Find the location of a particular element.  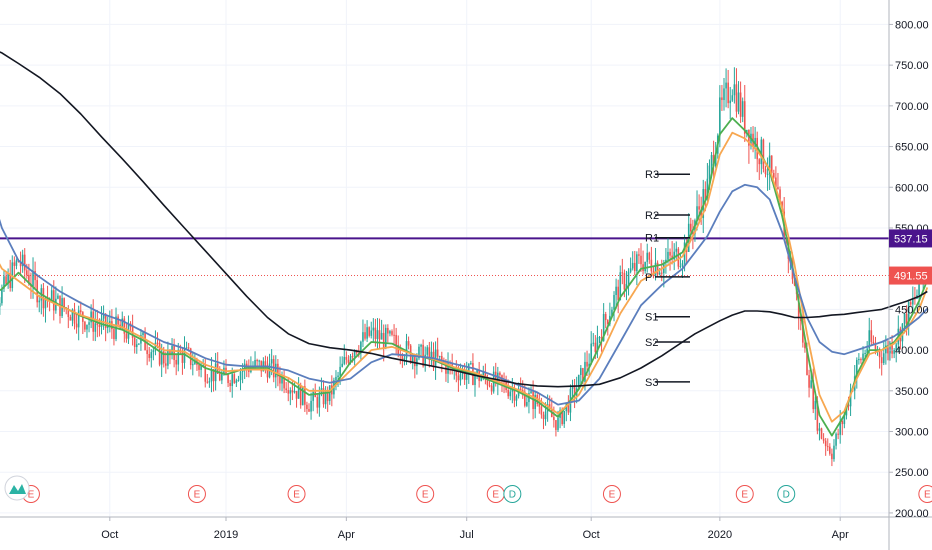

price-label-text: 491.55 is located at coordinates (911, 277).